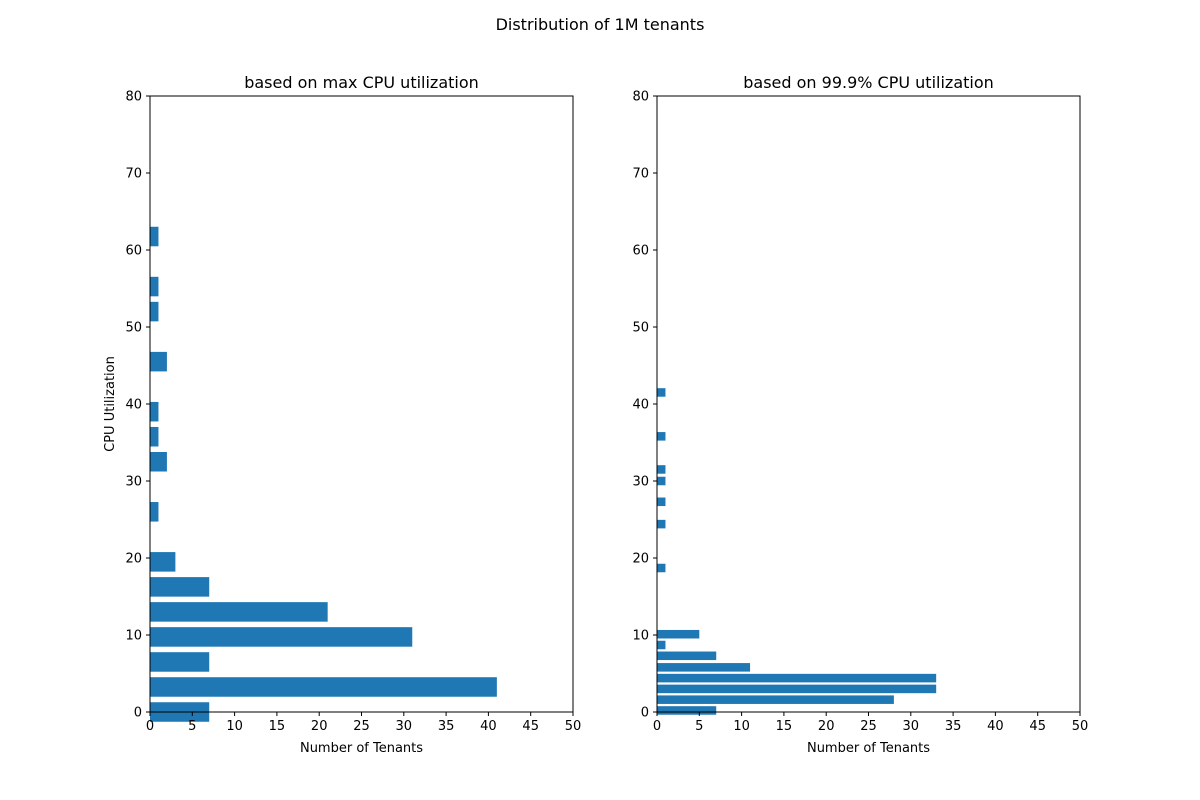  I want to click on figure-suptitle: Distribution of 1M tenants, so click(600, 24).